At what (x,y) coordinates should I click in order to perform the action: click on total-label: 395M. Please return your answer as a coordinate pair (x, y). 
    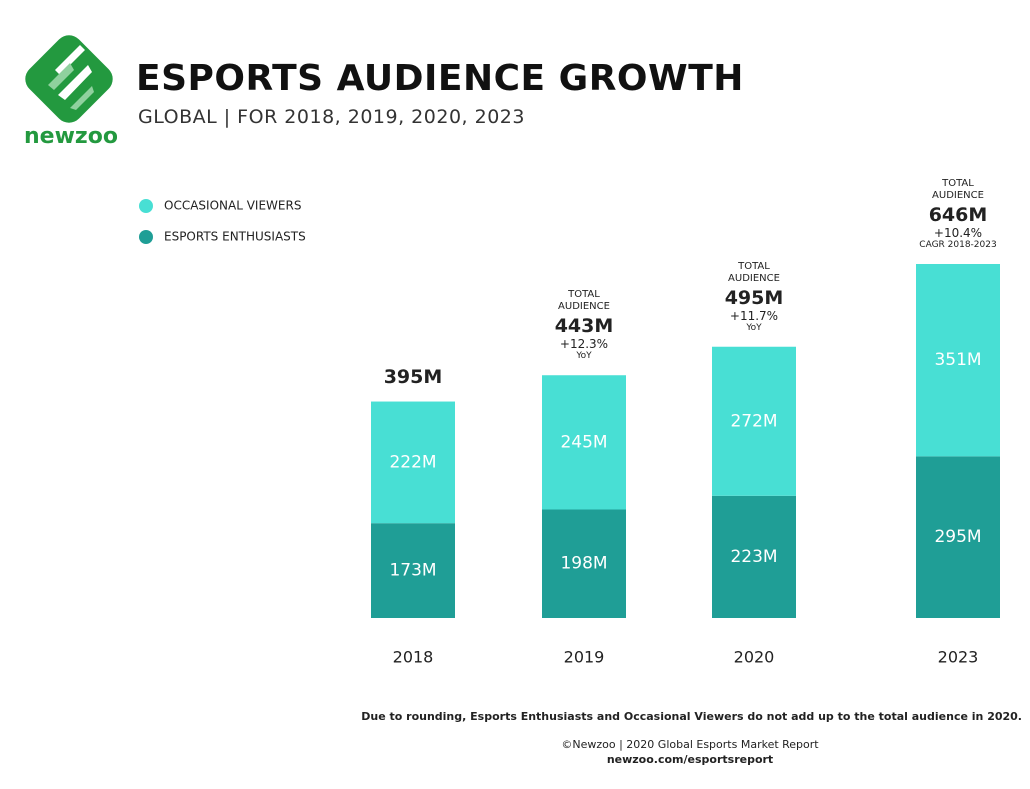
    Looking at the image, I should click on (413, 376).